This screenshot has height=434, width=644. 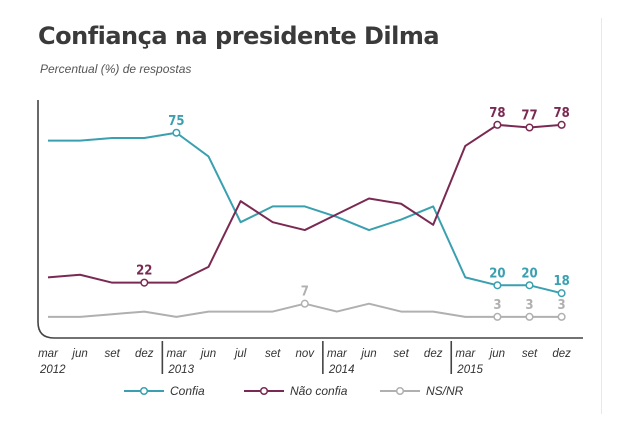 I want to click on year-label: 2013, so click(x=180, y=370).